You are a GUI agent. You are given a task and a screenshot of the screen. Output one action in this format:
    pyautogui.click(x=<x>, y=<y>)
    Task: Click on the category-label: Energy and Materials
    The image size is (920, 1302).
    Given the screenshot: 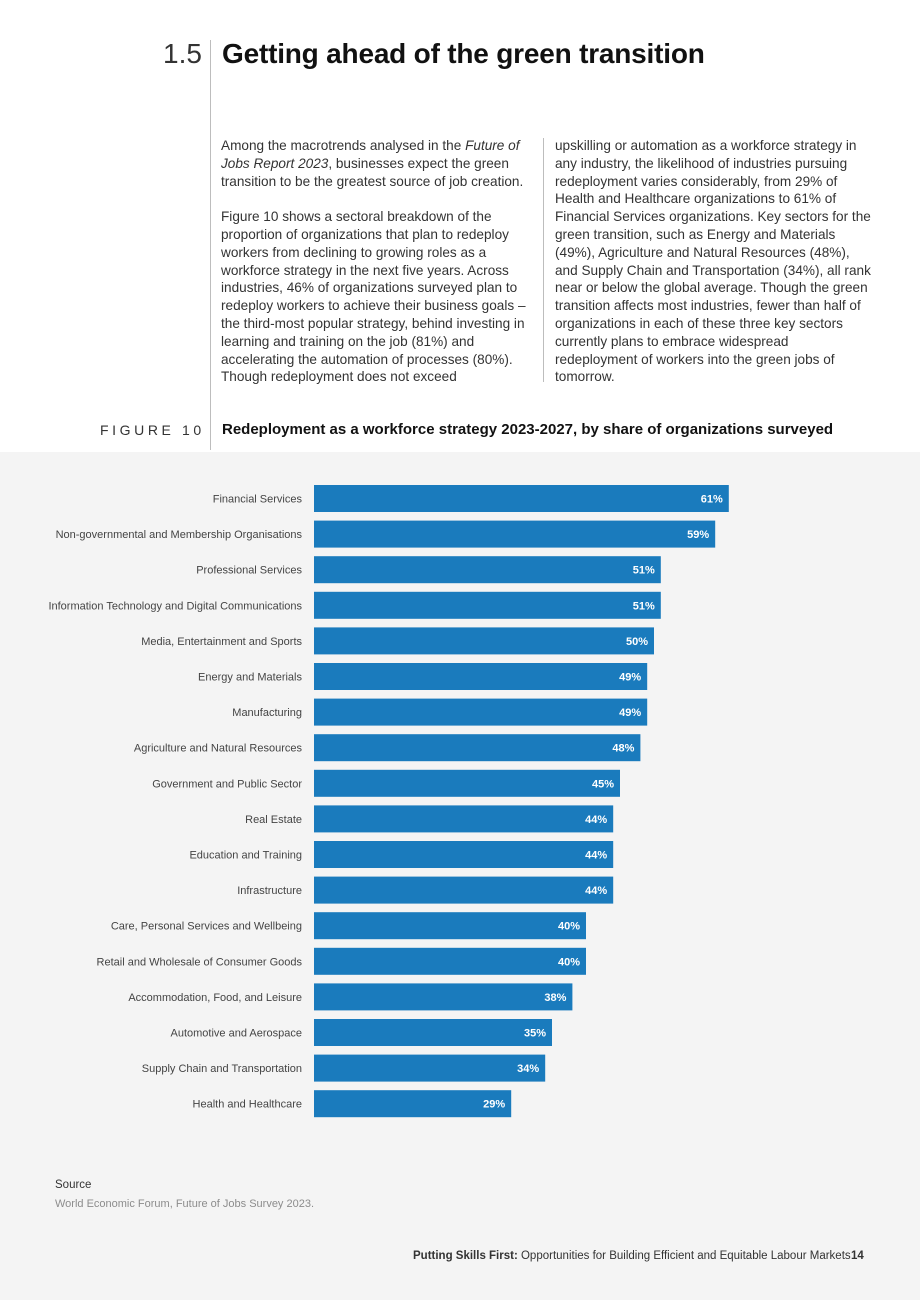 What is the action you would take?
    pyautogui.click(x=250, y=678)
    